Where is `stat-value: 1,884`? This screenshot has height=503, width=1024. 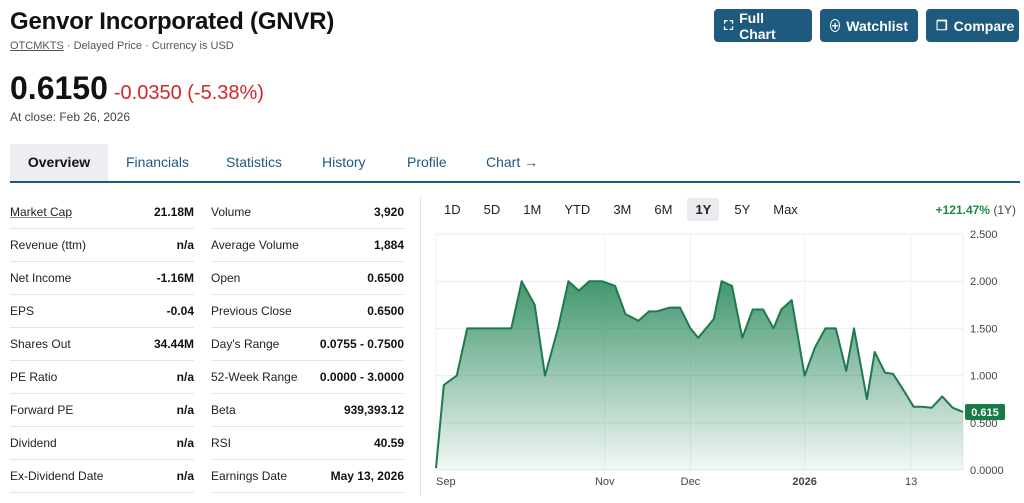
stat-value: 1,884 is located at coordinates (388, 245).